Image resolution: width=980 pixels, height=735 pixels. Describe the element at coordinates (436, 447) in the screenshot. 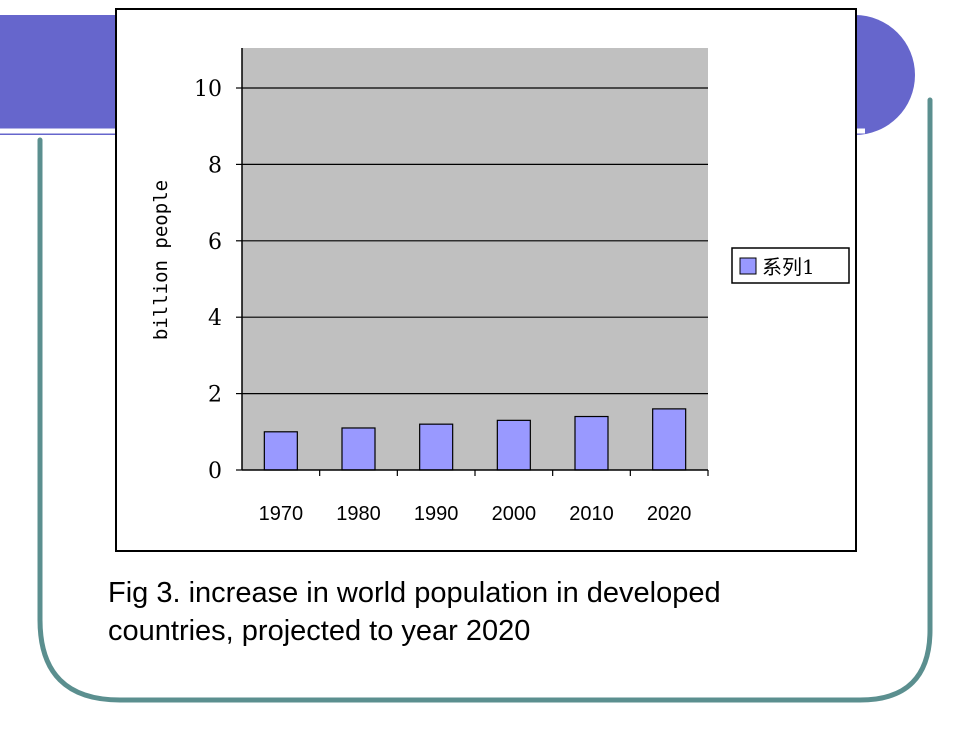

I see `bar-1990` at that location.